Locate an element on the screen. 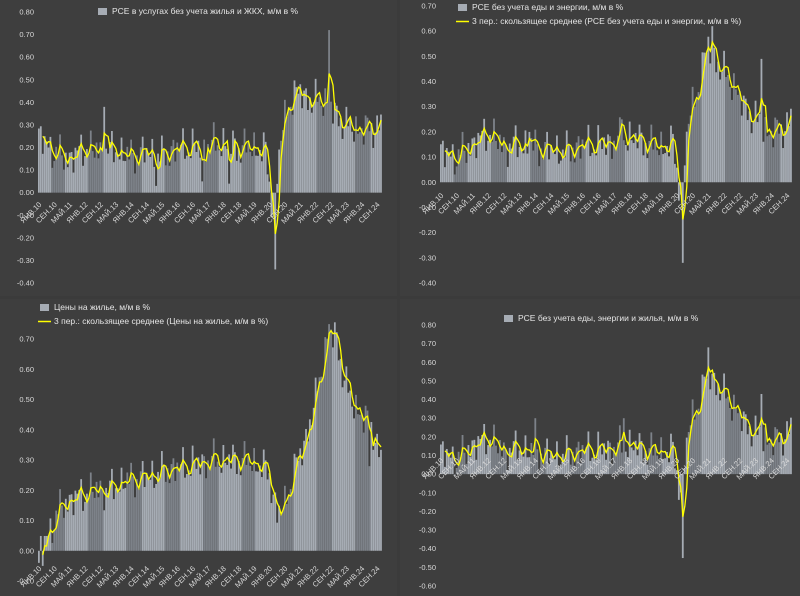  y-tick-label: 0.80 is located at coordinates (26, 12).